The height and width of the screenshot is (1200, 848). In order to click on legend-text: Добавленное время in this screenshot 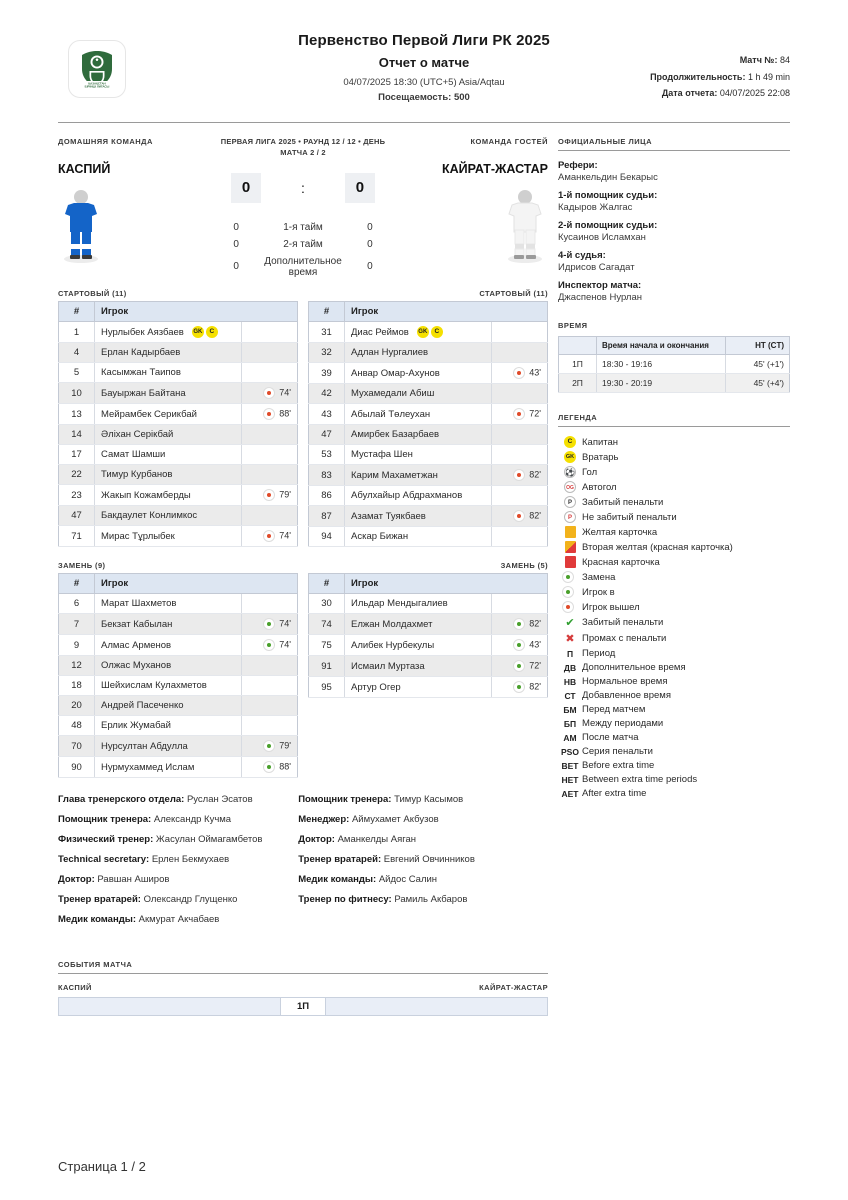, I will do `click(626, 695)`.